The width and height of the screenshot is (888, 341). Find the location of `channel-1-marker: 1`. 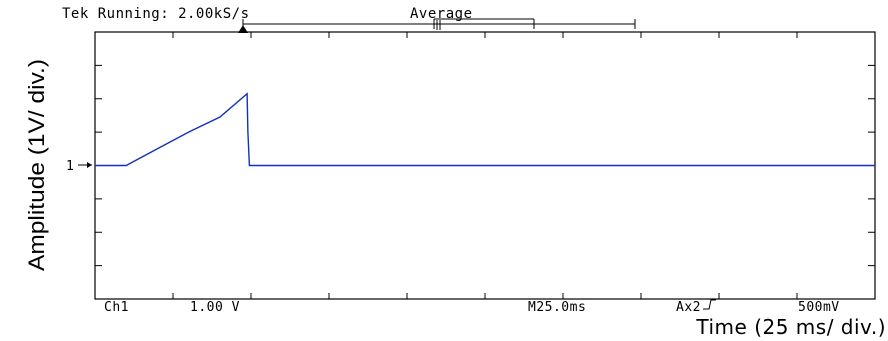

channel-1-marker: 1 is located at coordinates (79, 166).